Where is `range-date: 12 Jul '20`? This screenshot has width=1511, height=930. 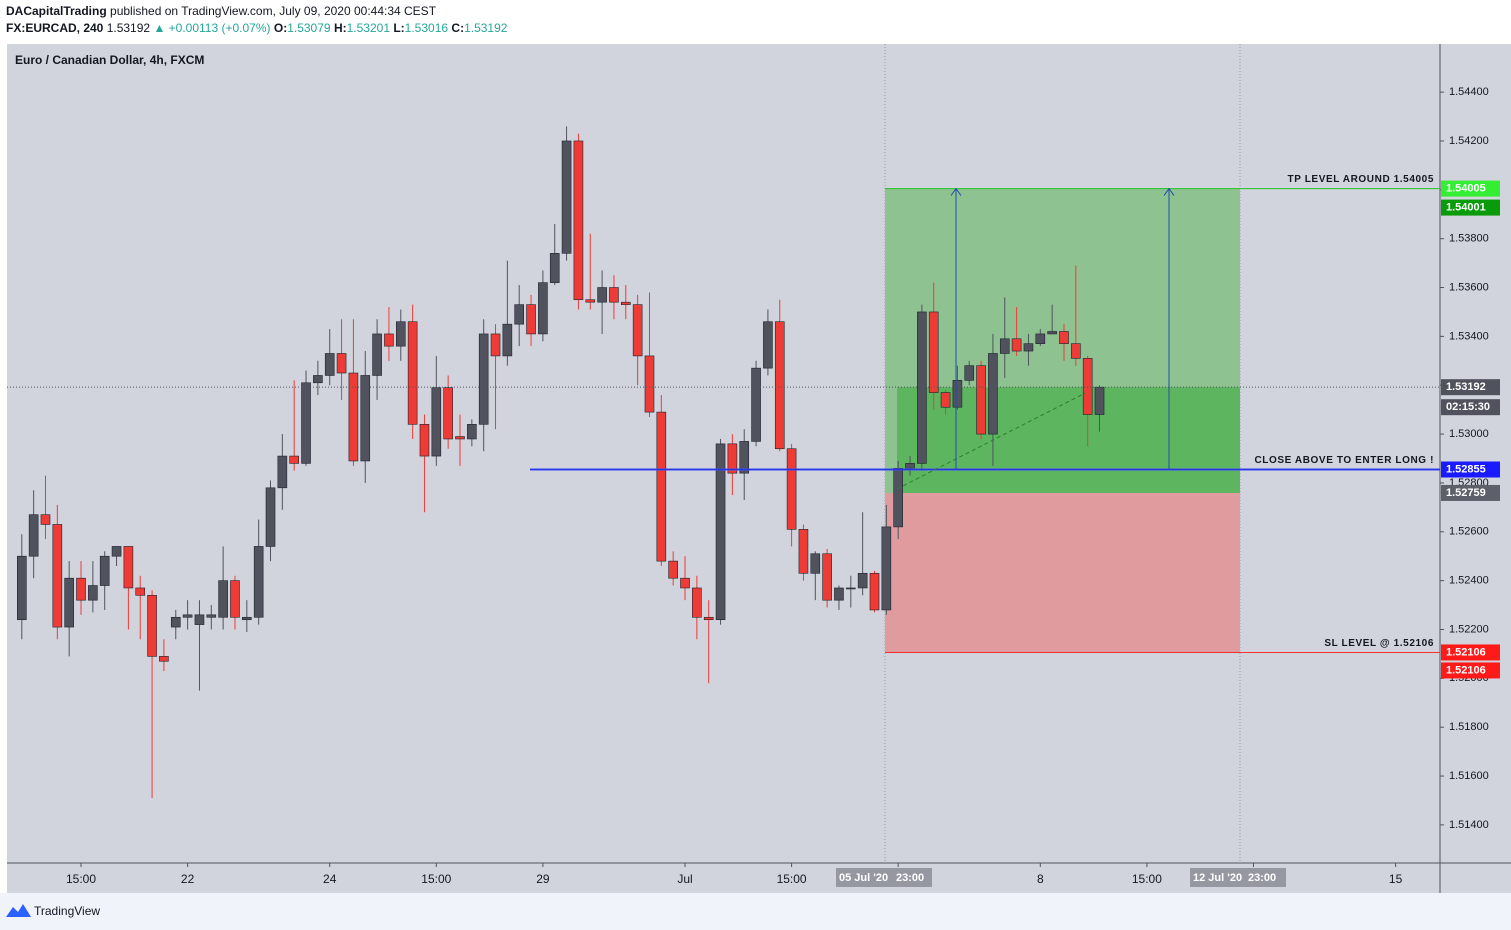
range-date: 12 Jul '20 is located at coordinates (1217, 878).